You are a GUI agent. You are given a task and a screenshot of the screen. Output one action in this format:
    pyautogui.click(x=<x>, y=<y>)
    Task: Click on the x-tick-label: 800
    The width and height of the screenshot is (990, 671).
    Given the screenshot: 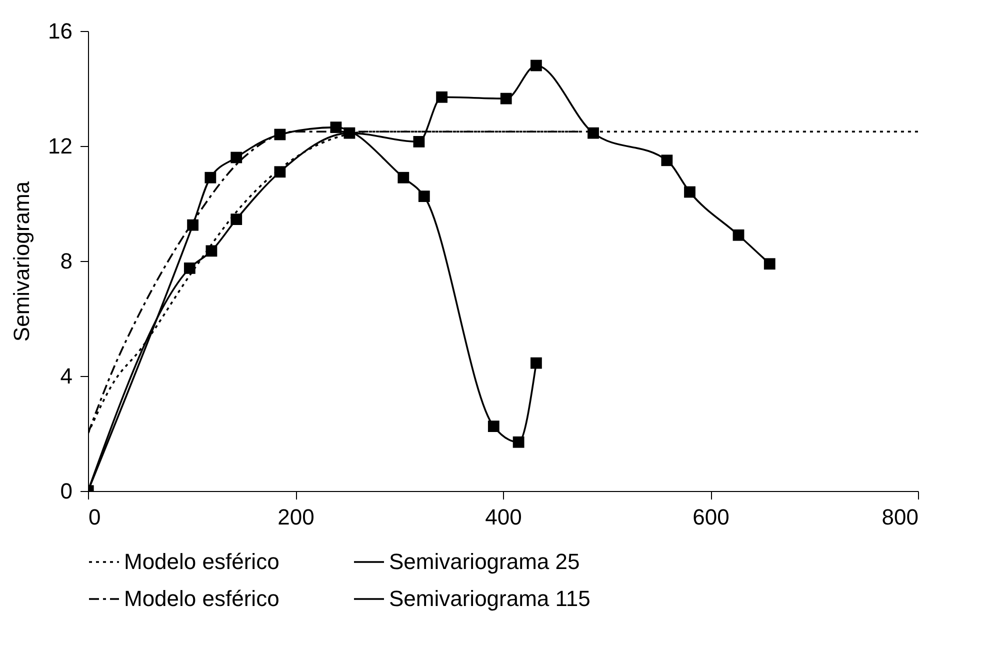 What is the action you would take?
    pyautogui.click(x=900, y=517)
    